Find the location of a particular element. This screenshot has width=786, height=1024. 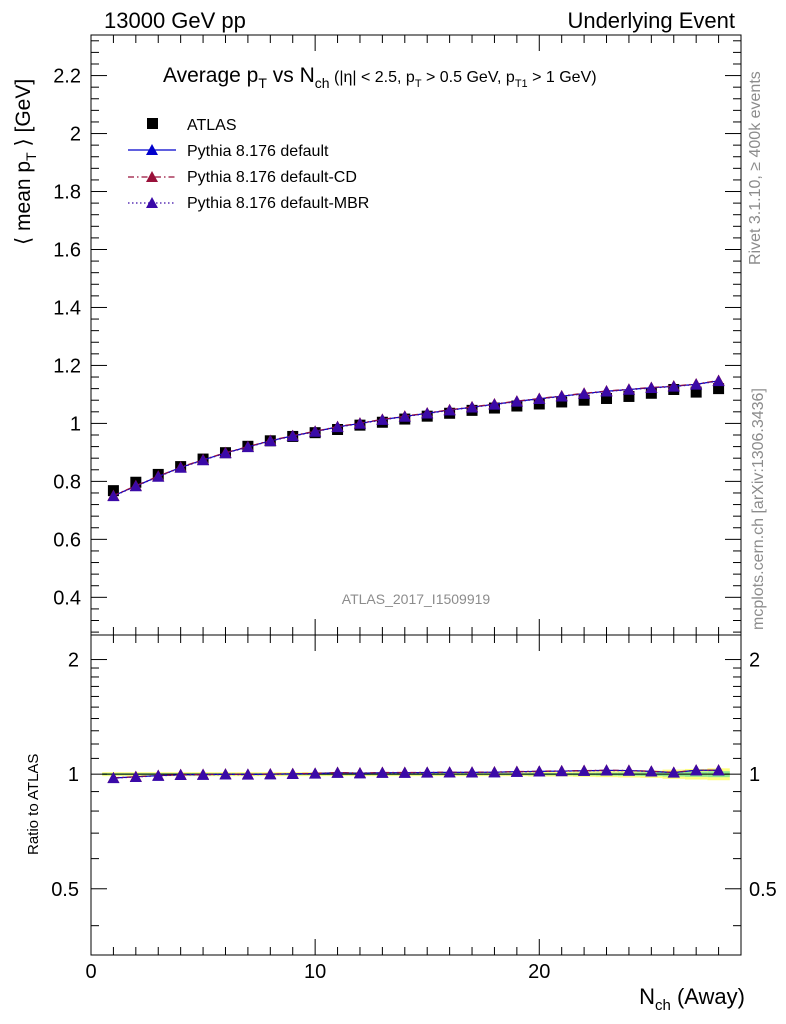

y-tick-label: 1.2 is located at coordinates (67, 366).